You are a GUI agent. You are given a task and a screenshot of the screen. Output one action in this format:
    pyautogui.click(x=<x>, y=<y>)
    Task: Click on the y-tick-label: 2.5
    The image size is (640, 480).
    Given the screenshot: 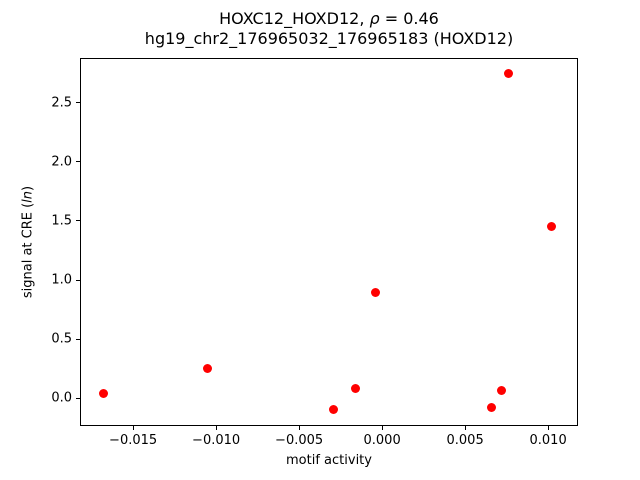 What is the action you would take?
    pyautogui.click(x=61, y=103)
    